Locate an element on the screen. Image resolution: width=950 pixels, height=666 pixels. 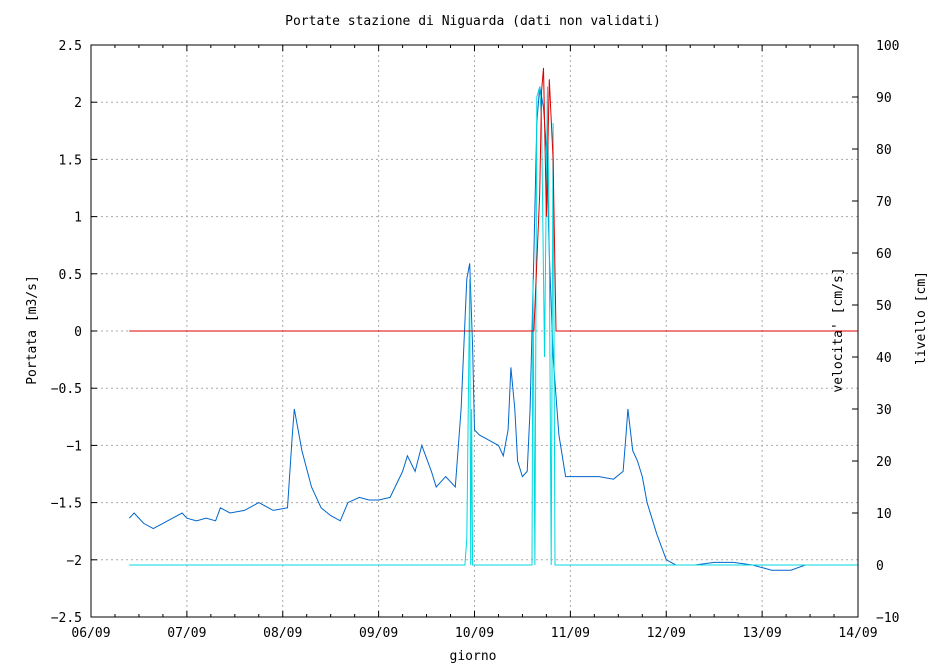
y-axis-right-velocita-label: velocita' [cm/s] is located at coordinates (838, 329).